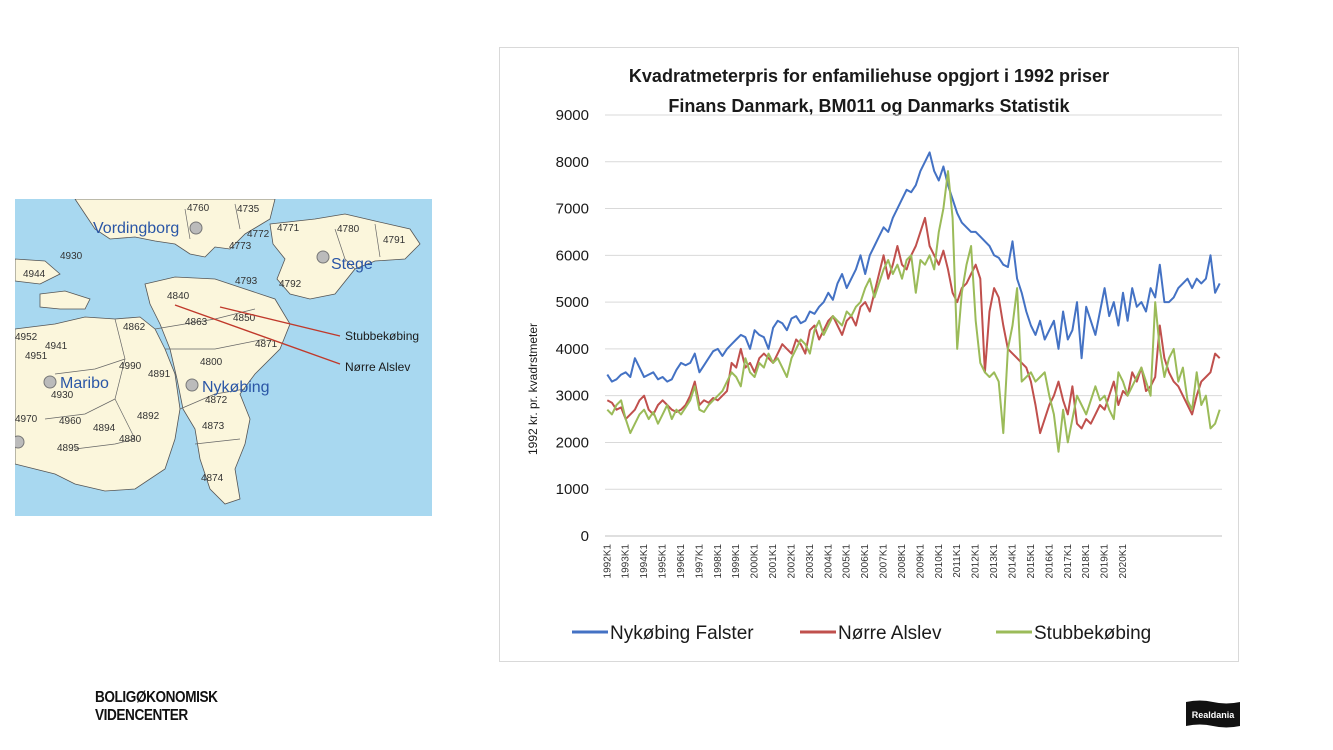 This screenshot has width=1333, height=750. I want to click on map-label-norre-alslev: Nørre Alslev, so click(377, 367).